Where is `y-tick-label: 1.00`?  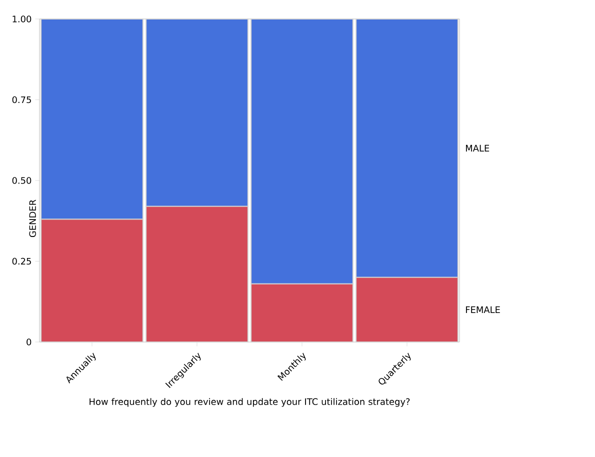 y-tick-label: 1.00 is located at coordinates (22, 19).